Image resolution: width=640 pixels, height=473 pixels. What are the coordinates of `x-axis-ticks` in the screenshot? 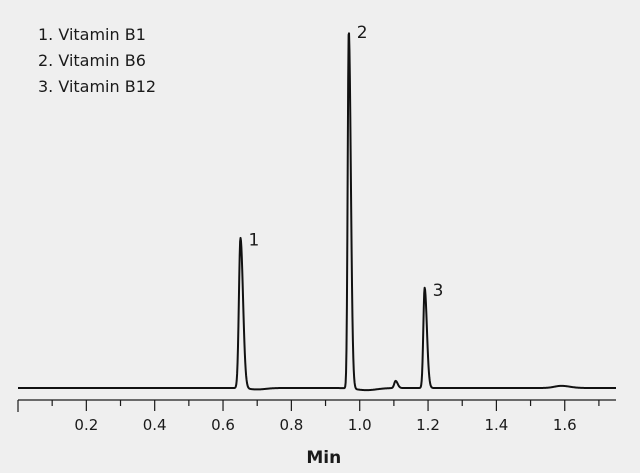 It's located at (308, 406).